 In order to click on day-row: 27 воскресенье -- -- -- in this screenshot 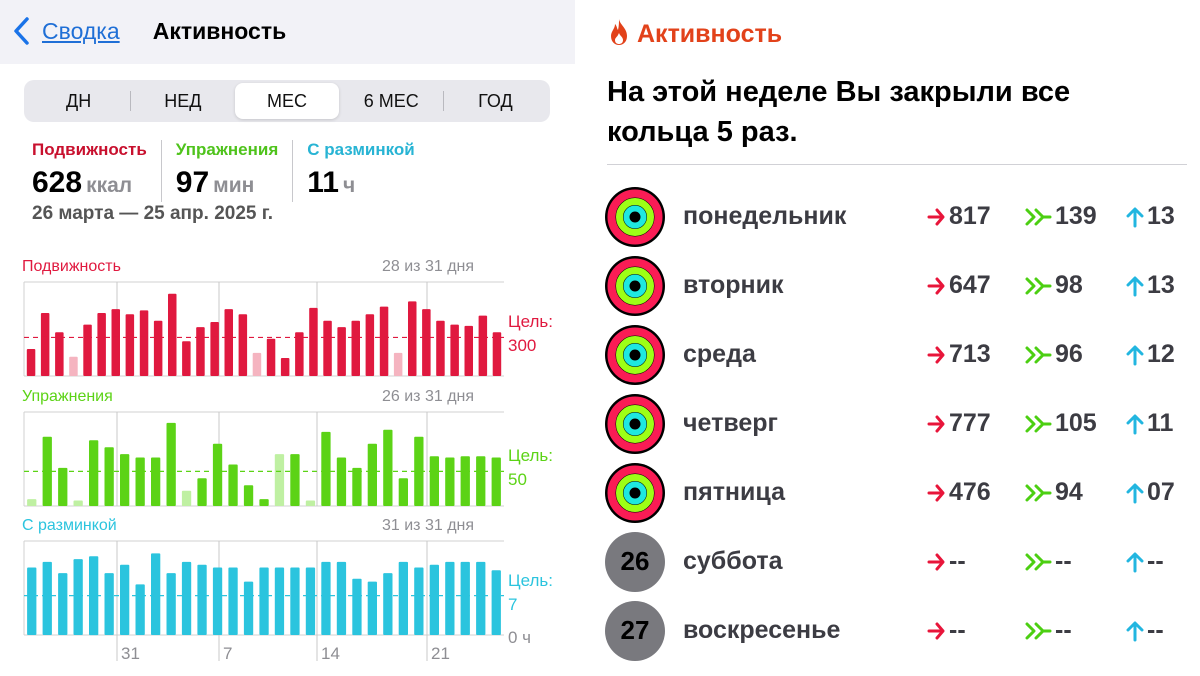, I will do `click(900, 630)`.